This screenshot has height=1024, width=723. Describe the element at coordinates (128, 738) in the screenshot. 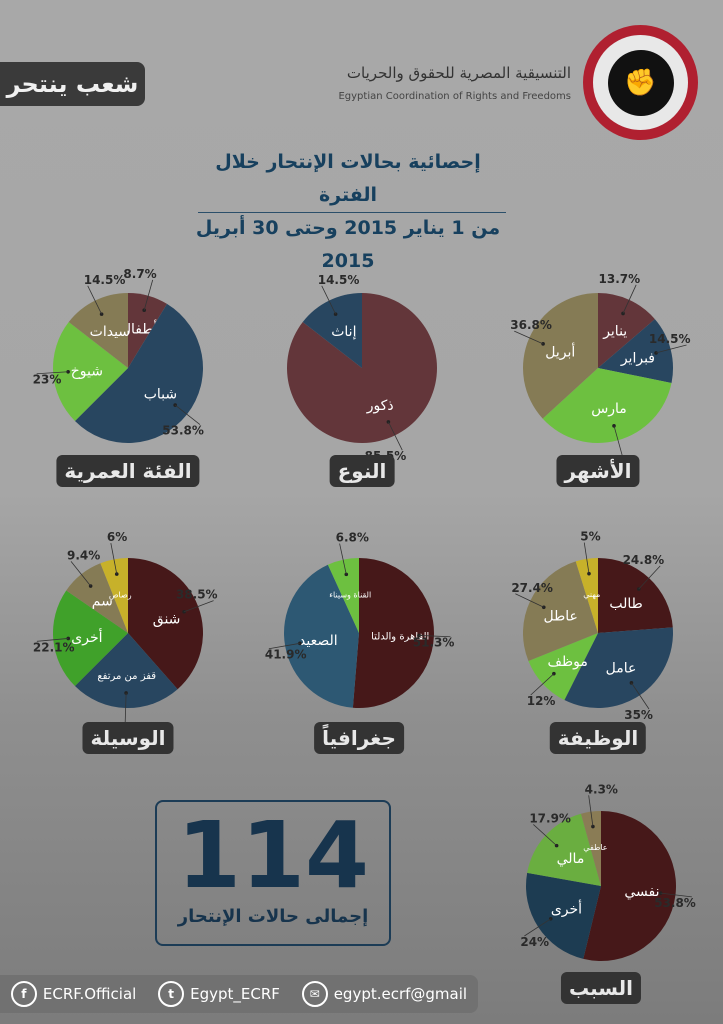

I see `chart-category-title: الوسيلة` at that location.